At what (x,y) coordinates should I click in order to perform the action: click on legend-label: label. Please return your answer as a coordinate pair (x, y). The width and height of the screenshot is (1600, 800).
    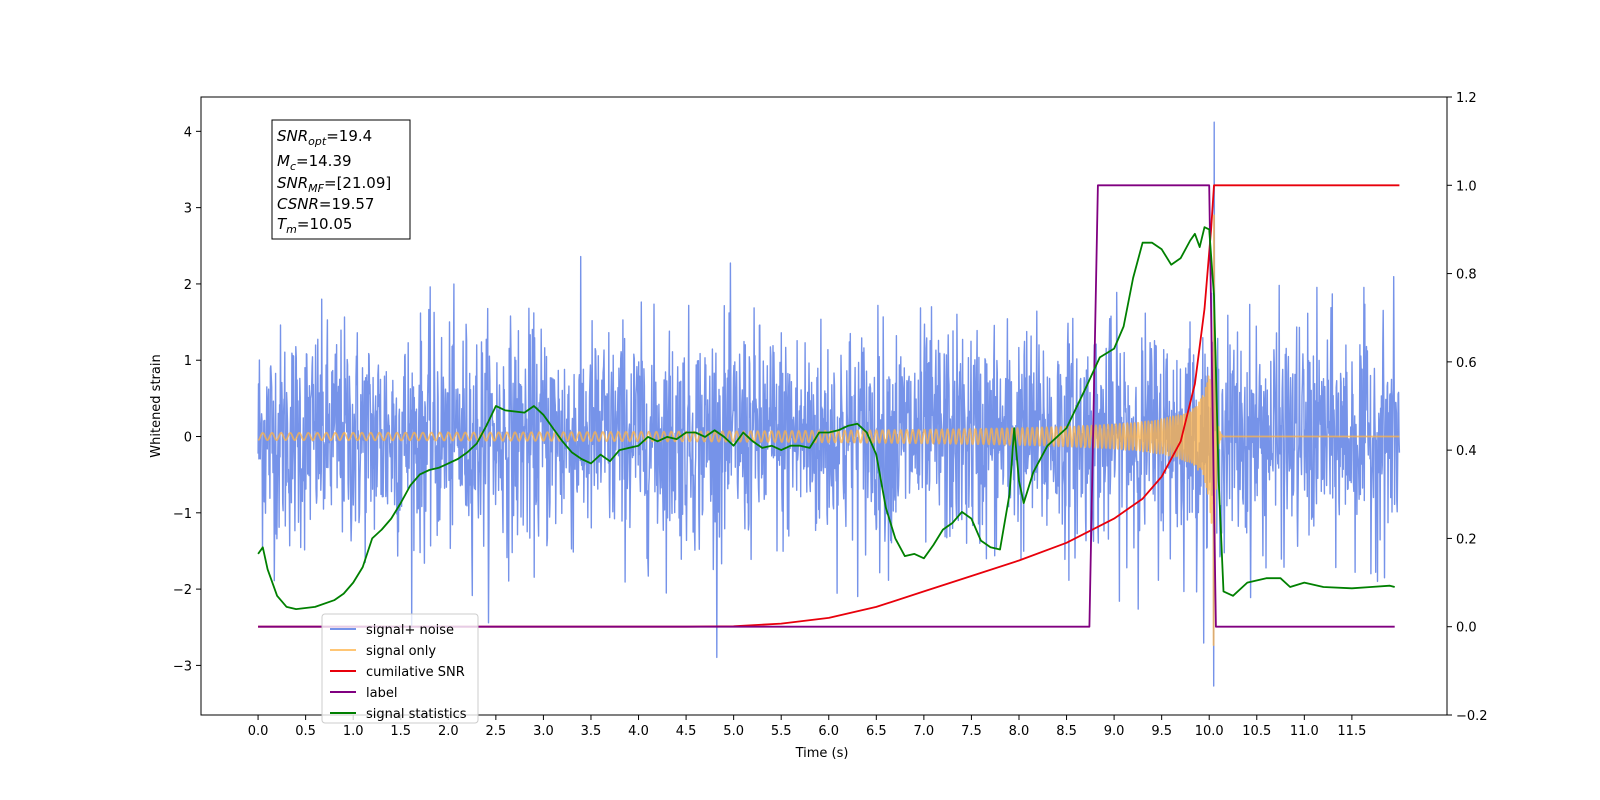
    Looking at the image, I should click on (381, 693).